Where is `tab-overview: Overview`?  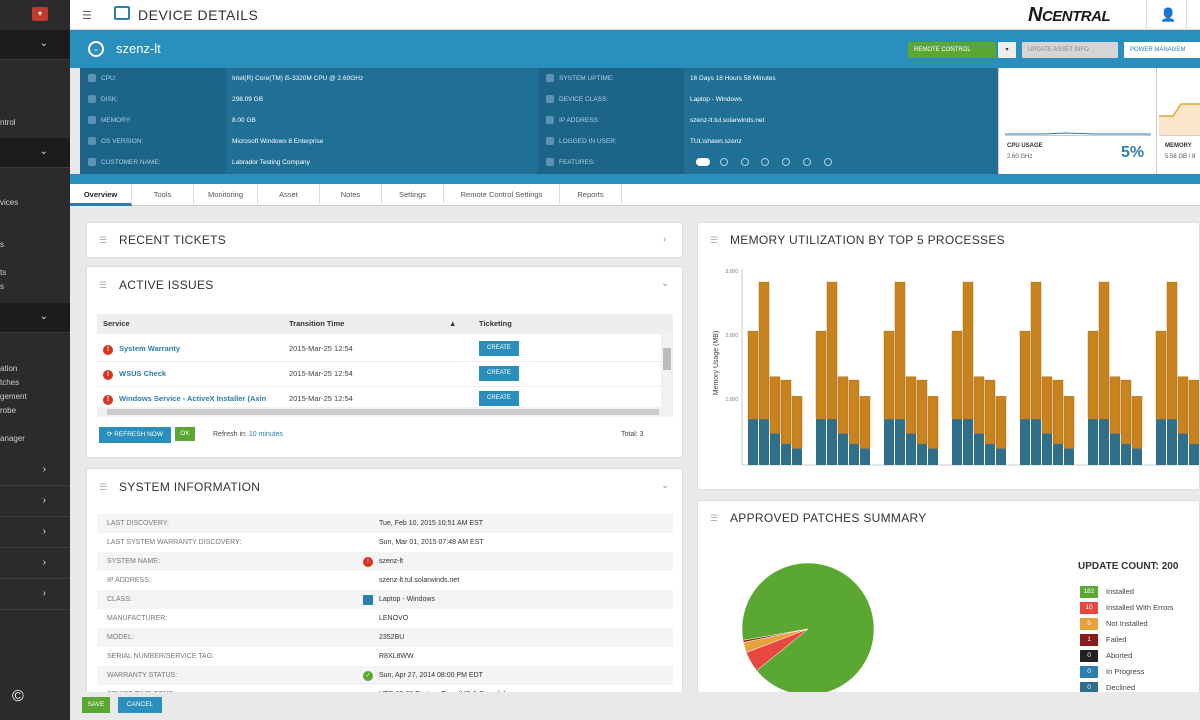
tab-overview: Overview is located at coordinates (101, 195).